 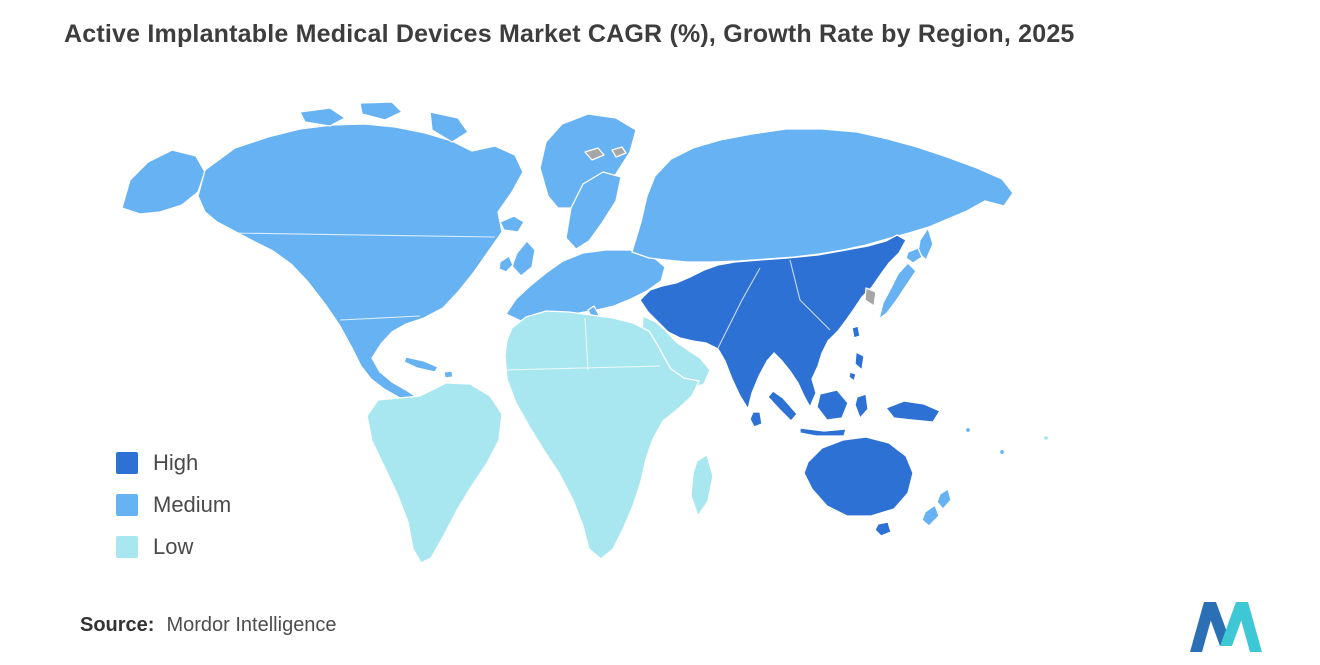 I want to click on legend: High Medium Low, so click(x=173, y=505).